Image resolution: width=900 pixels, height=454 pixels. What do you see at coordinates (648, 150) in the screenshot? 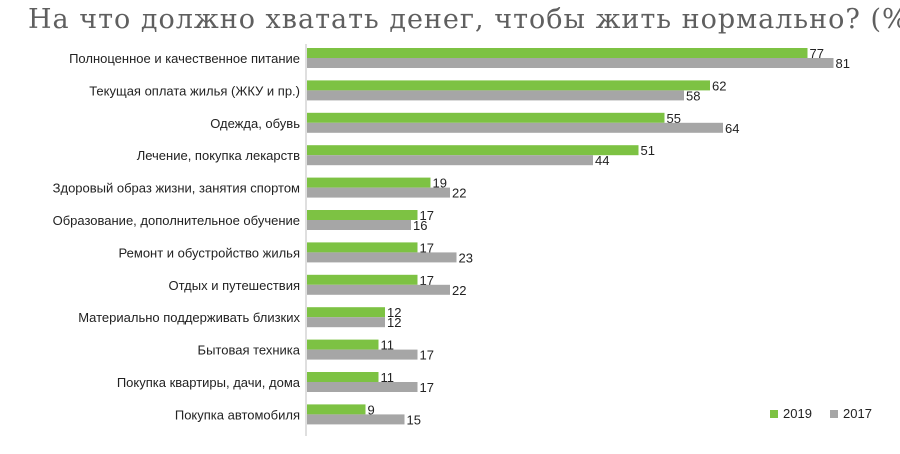
I see `value-label-2019: 51` at bounding box center [648, 150].